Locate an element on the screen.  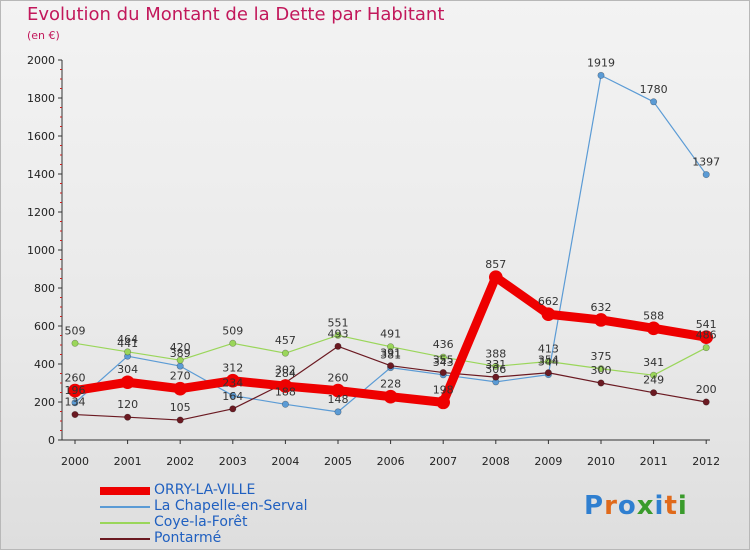
data-label: 331 is located at coordinates (495, 364).